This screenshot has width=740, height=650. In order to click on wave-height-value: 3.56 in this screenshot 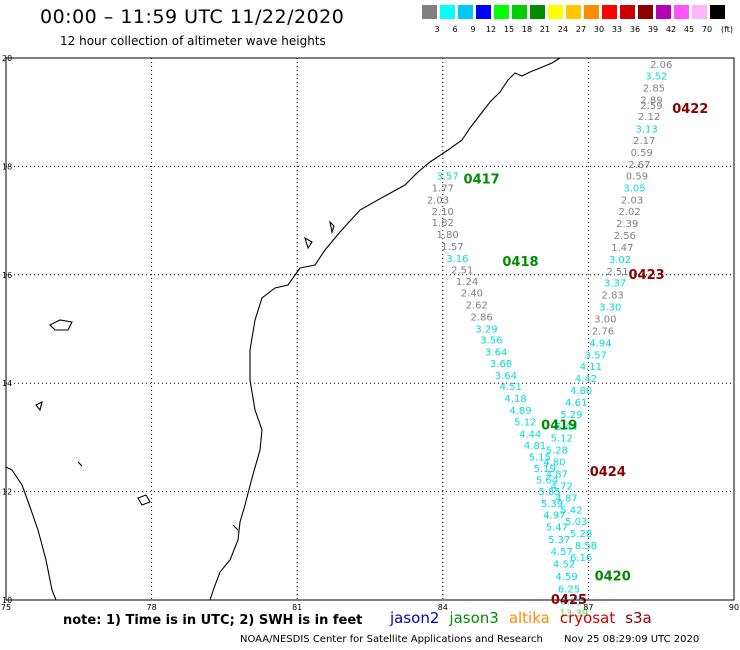, I will do `click(491, 341)`.